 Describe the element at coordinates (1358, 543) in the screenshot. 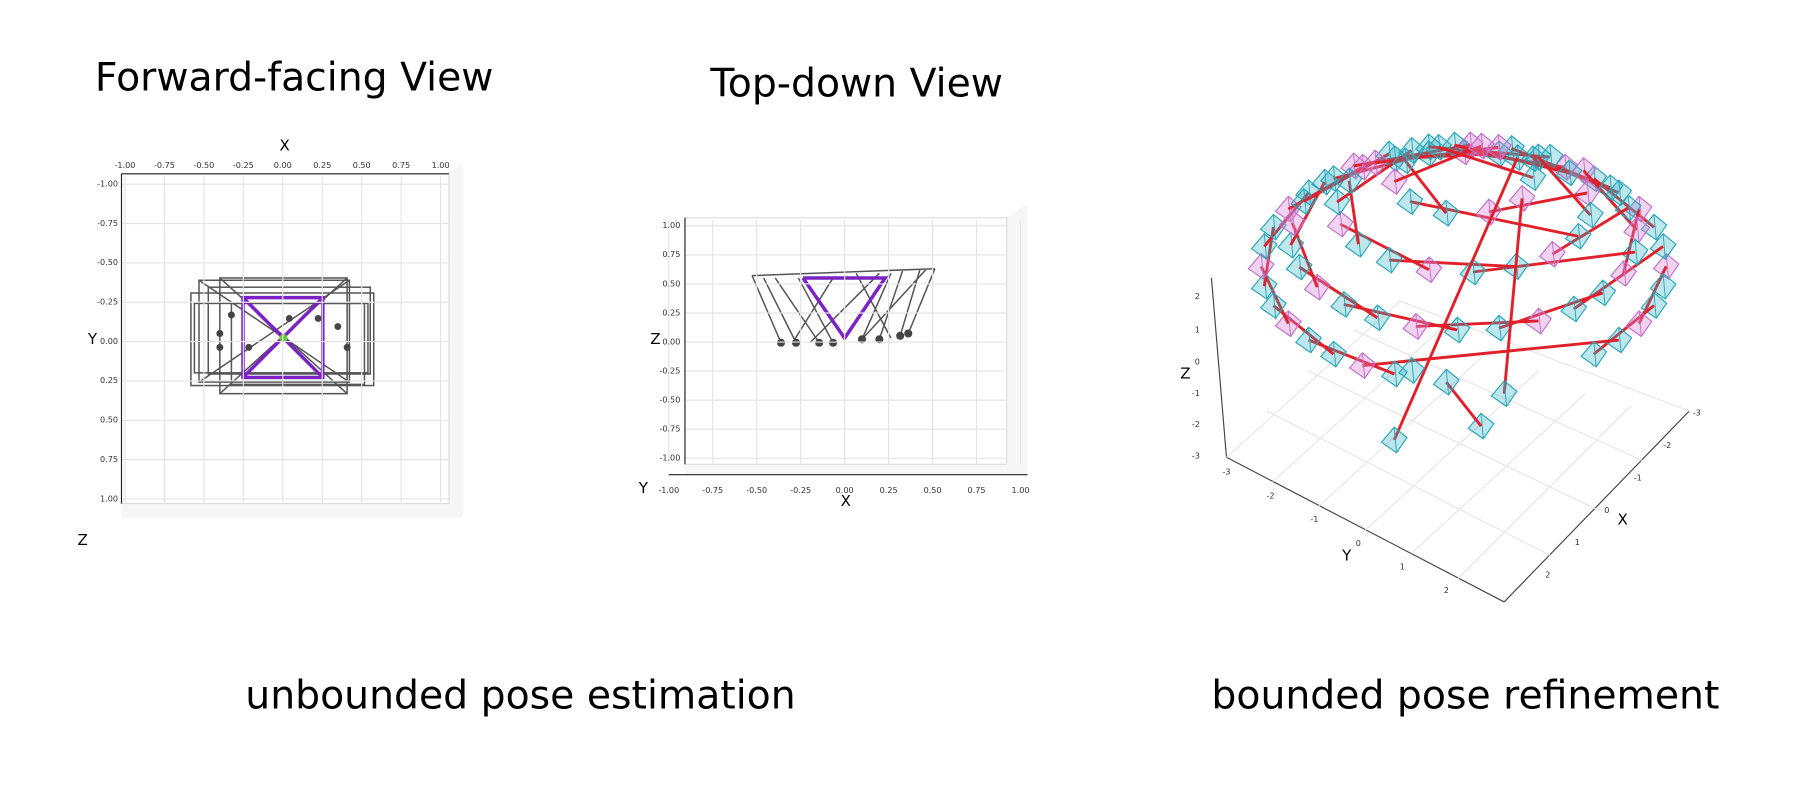

I see `y-tick-label: 0` at that location.